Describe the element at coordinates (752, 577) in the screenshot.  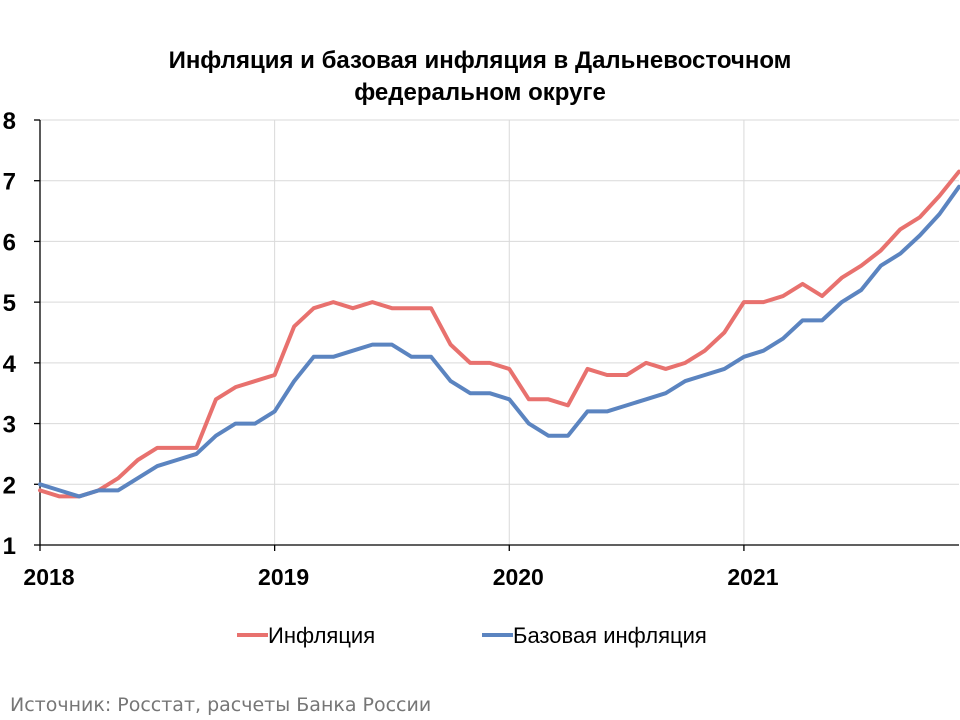
I see `x-tick-label: 2021` at that location.